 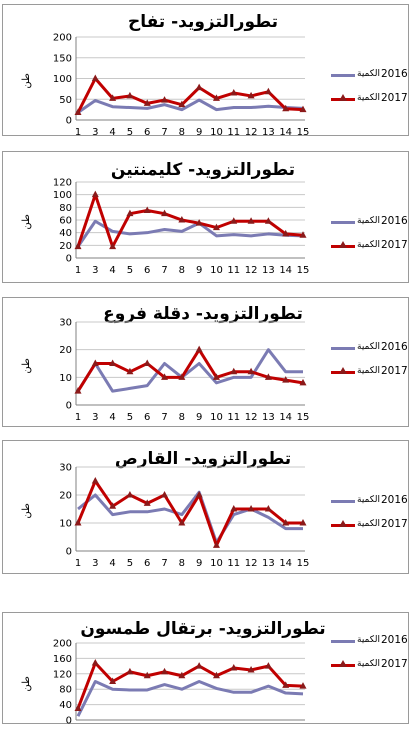 I want to click on chart-title: تطورالتزويد- القارص, so click(x=203, y=459).